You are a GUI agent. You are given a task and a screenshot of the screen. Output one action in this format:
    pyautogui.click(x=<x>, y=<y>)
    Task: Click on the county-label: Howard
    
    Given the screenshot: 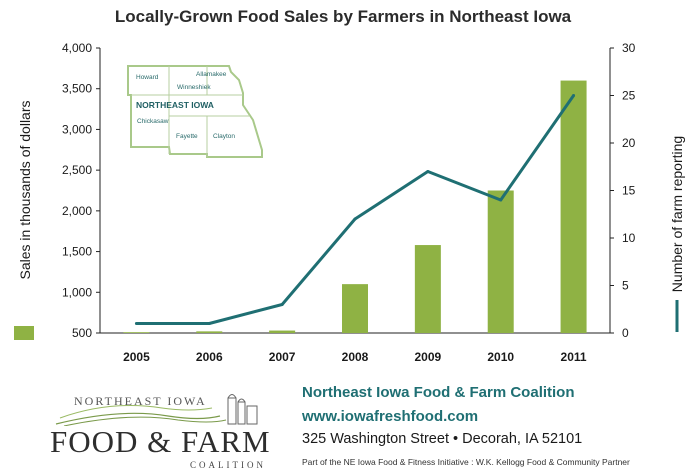 What is the action you would take?
    pyautogui.click(x=147, y=77)
    